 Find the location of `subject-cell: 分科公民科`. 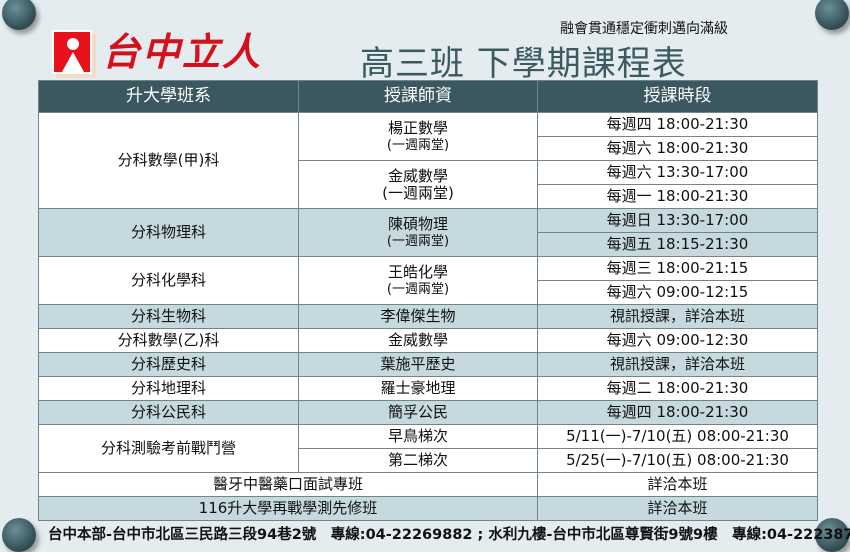

subject-cell: 分科公民科 is located at coordinates (168, 412).